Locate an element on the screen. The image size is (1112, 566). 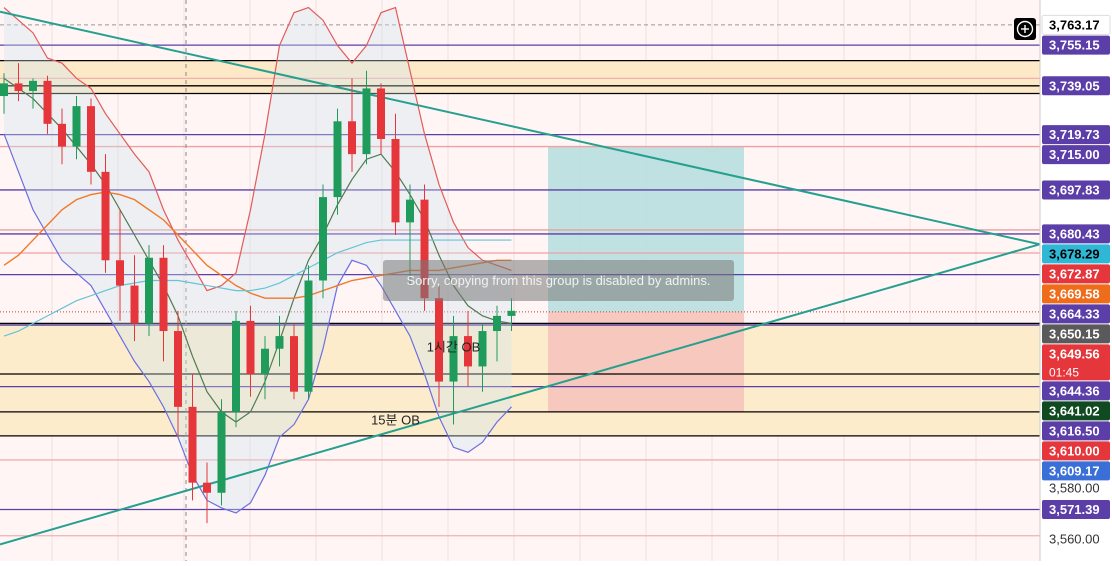
price-label: 3,719.73 is located at coordinates (1074, 134).